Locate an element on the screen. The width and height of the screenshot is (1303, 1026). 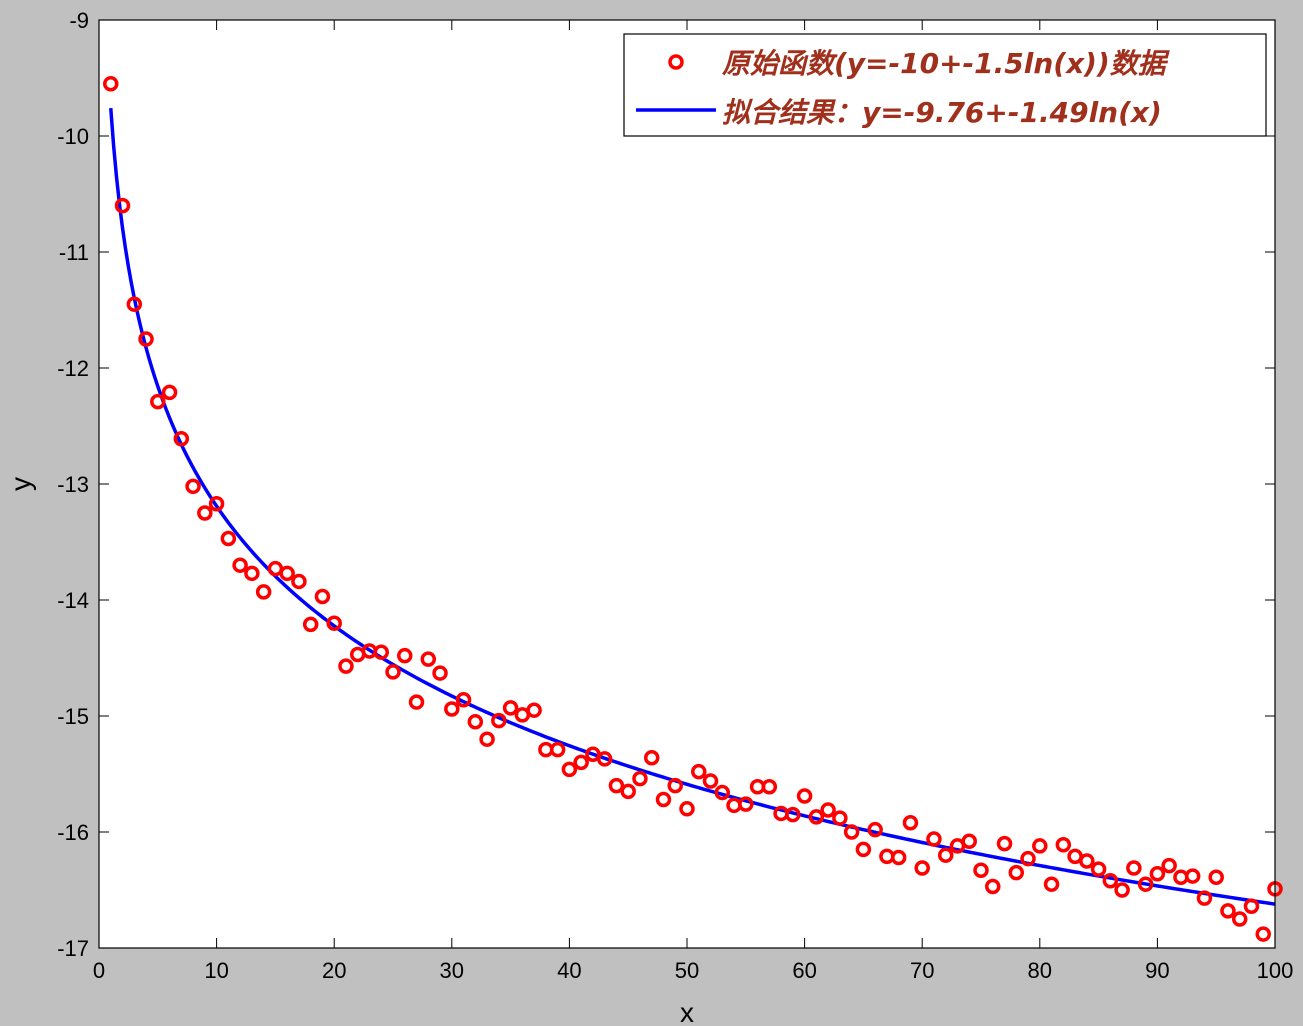
x-tick-label: 10 is located at coordinates (216, 970).